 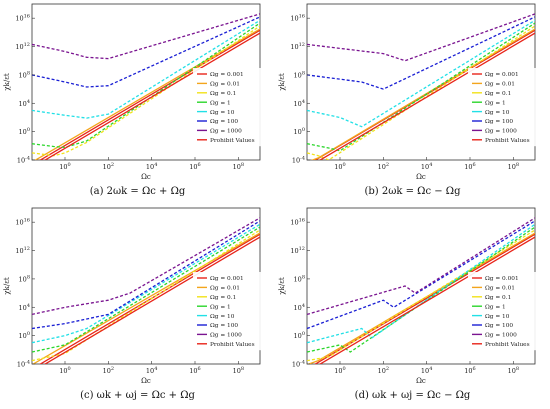 I want to click on caption-a: (a) 2ωk = Ωc + Ωg, so click(x=137, y=191).